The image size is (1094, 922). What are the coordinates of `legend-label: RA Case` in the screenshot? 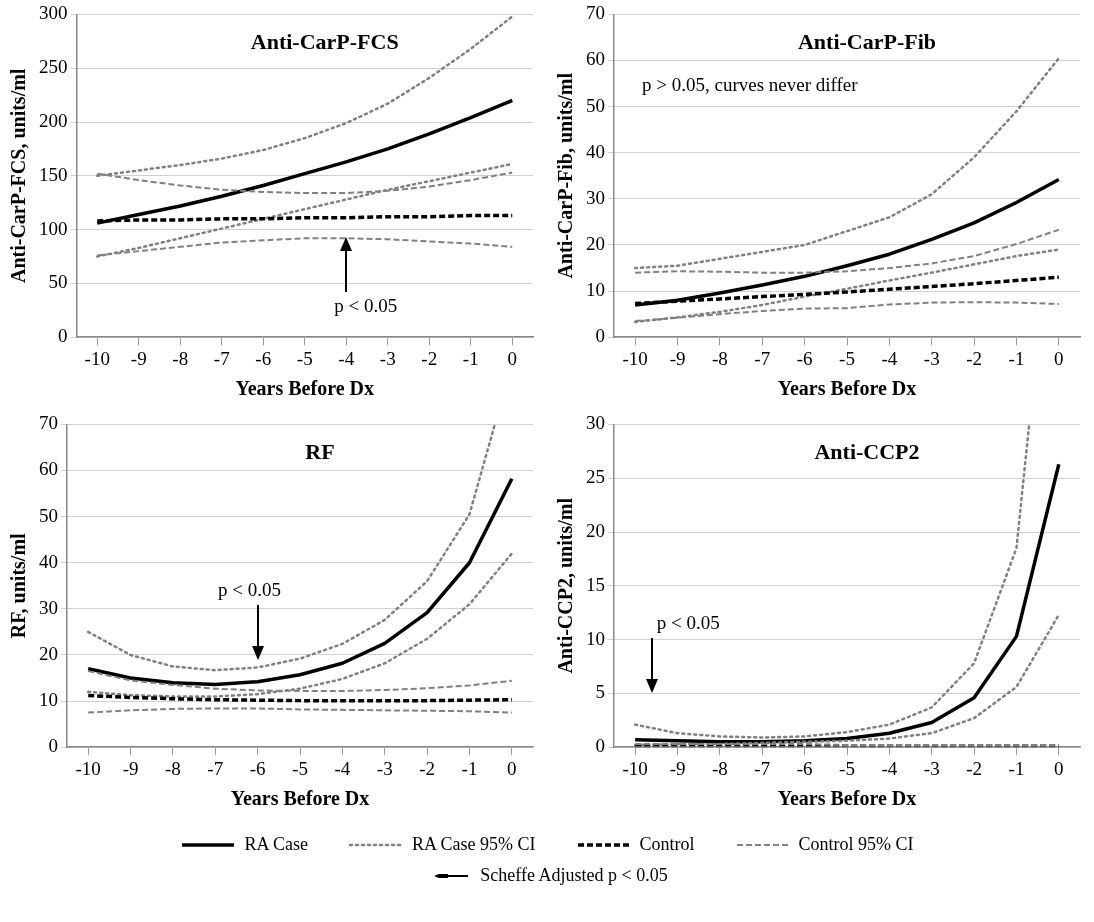 It's located at (276, 844).